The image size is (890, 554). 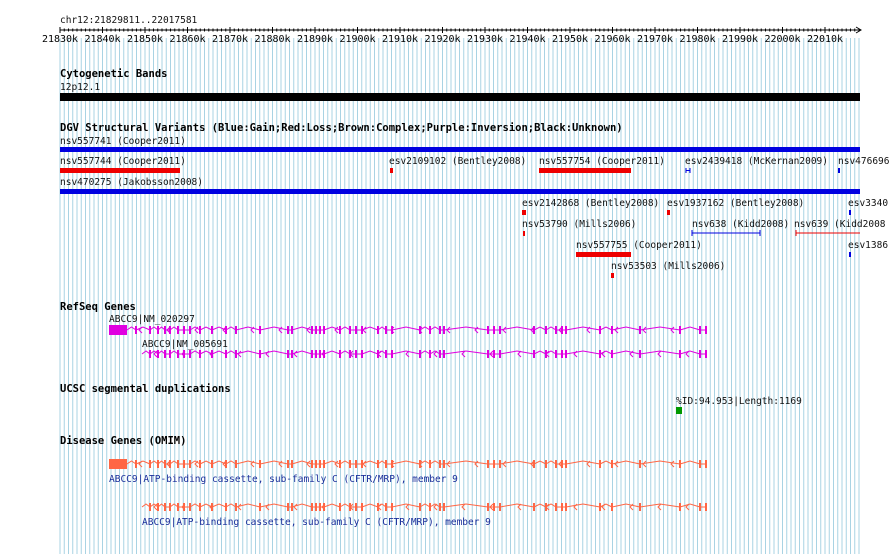 I want to click on dgv-label: esv2439418 (McKernan2009), so click(x=756, y=161).